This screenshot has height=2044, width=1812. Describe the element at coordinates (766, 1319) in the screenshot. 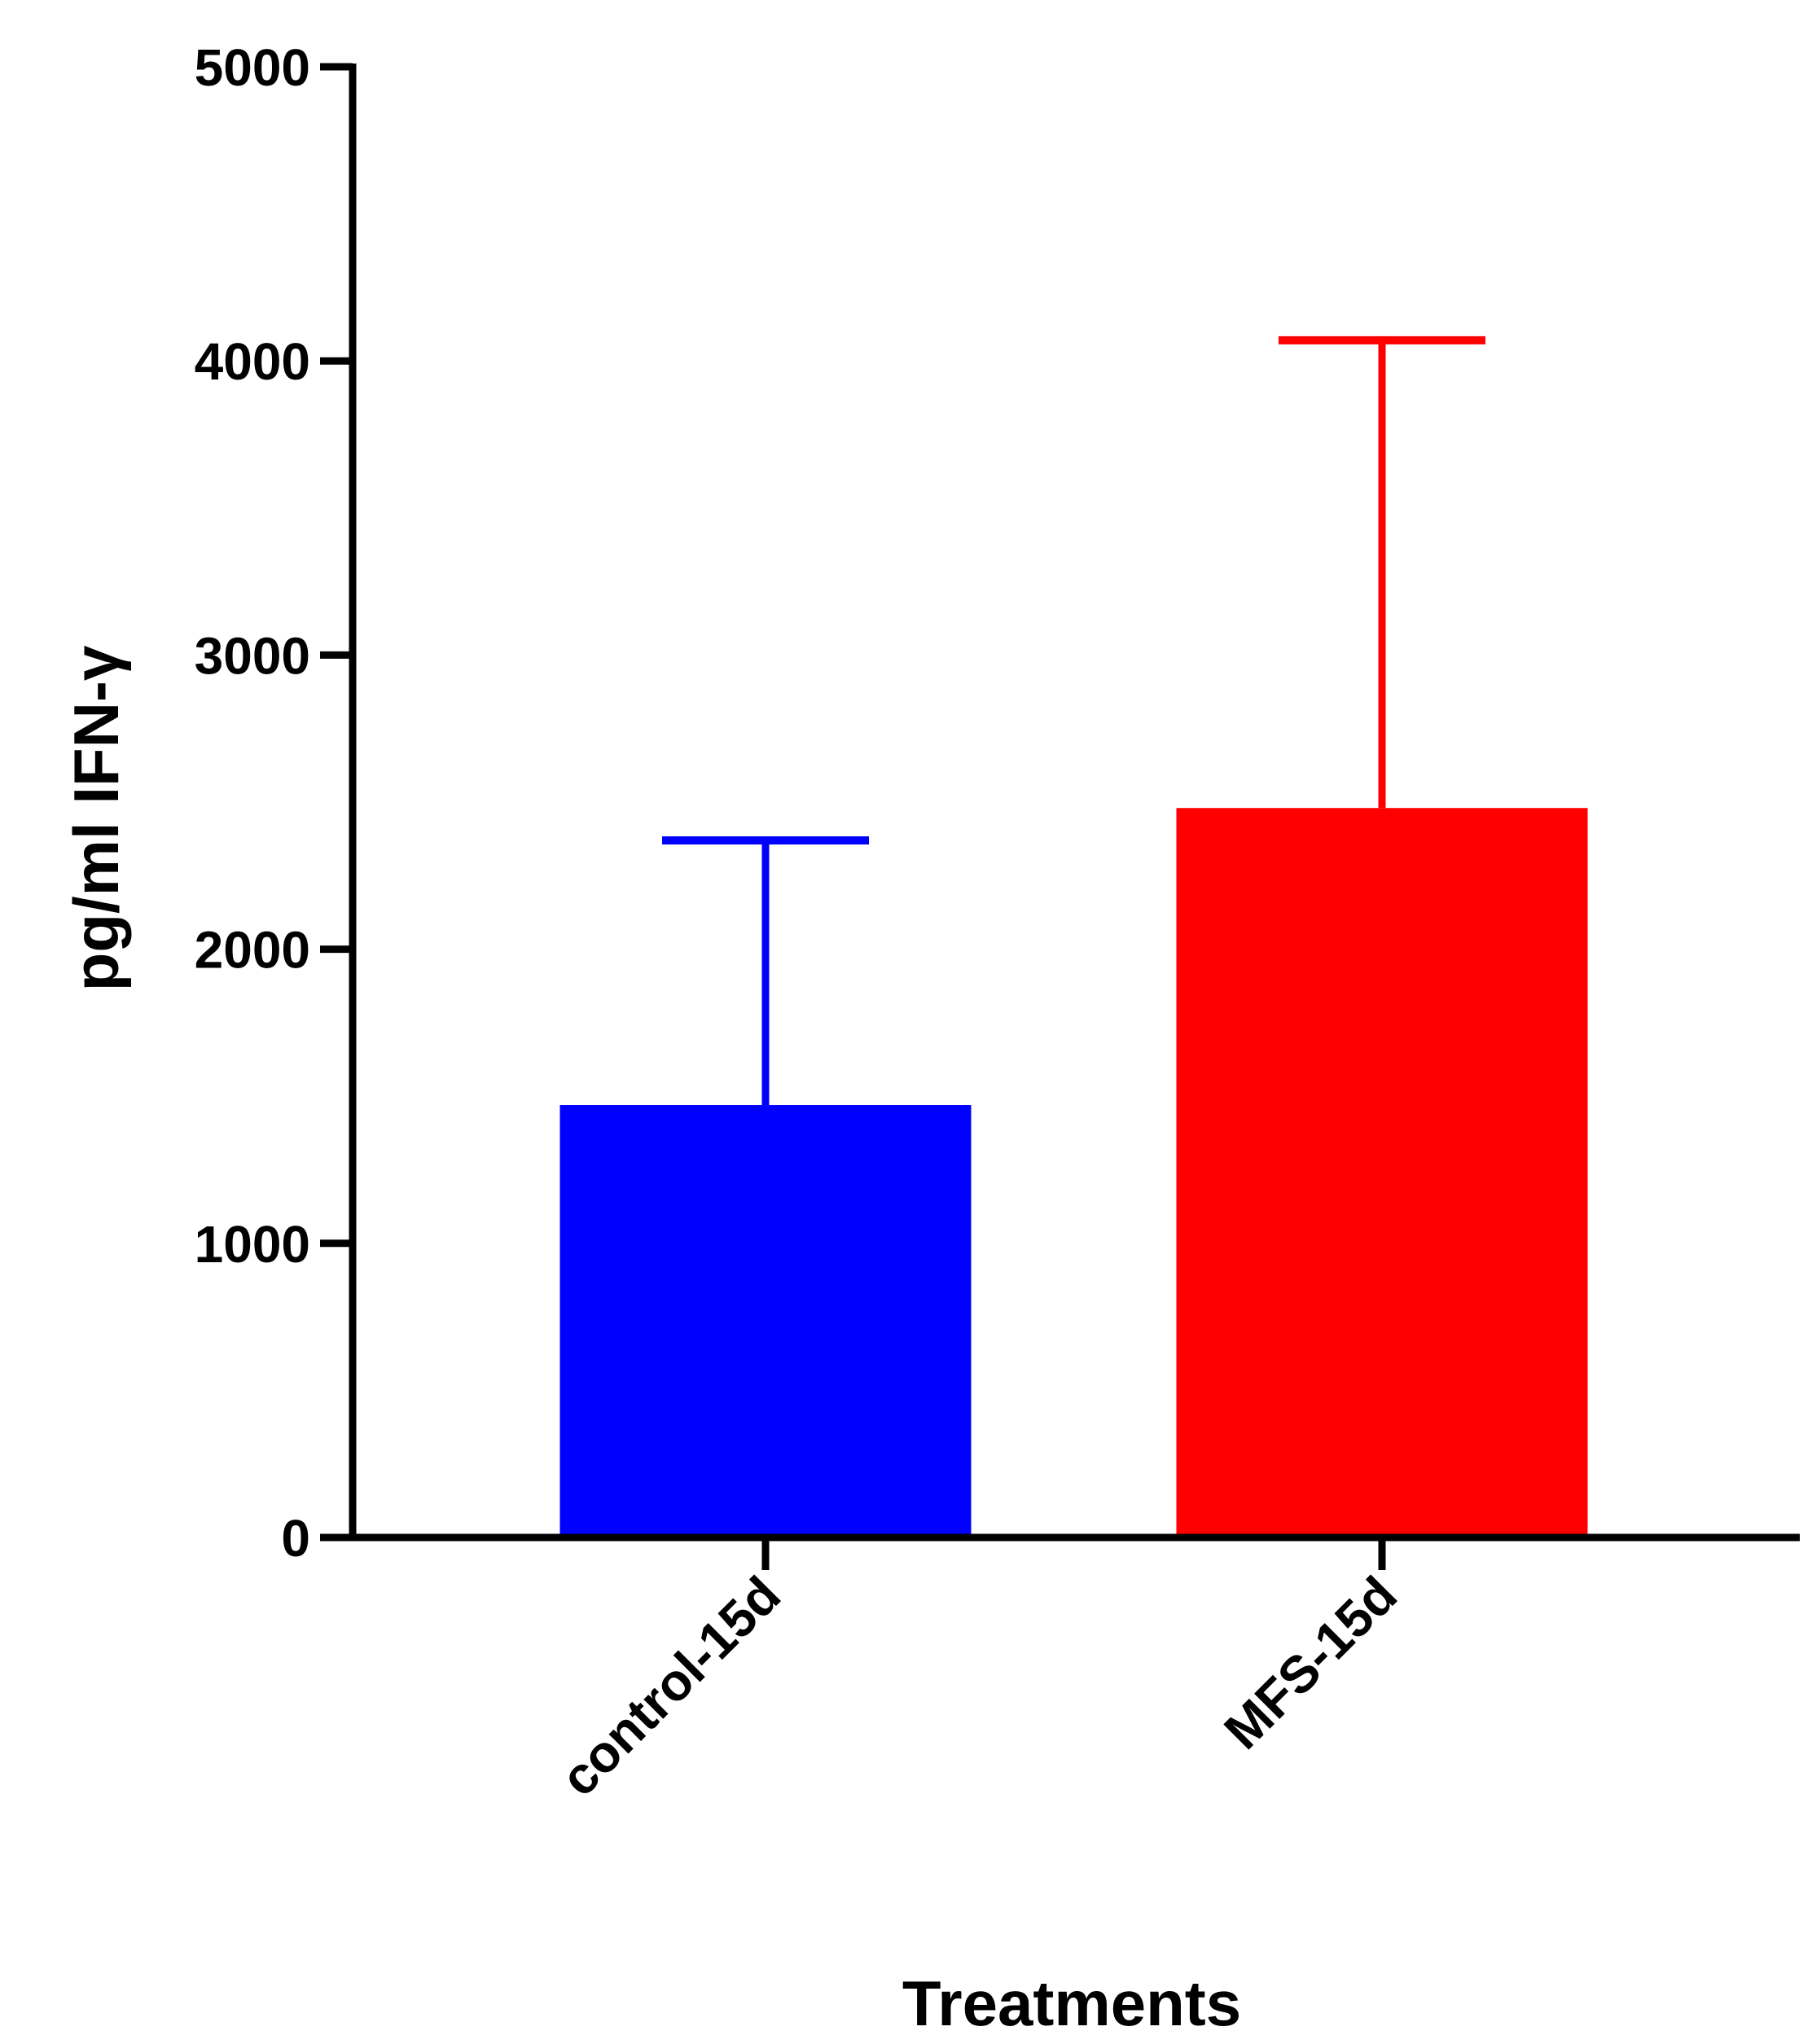

I see `bar-control-15d` at that location.